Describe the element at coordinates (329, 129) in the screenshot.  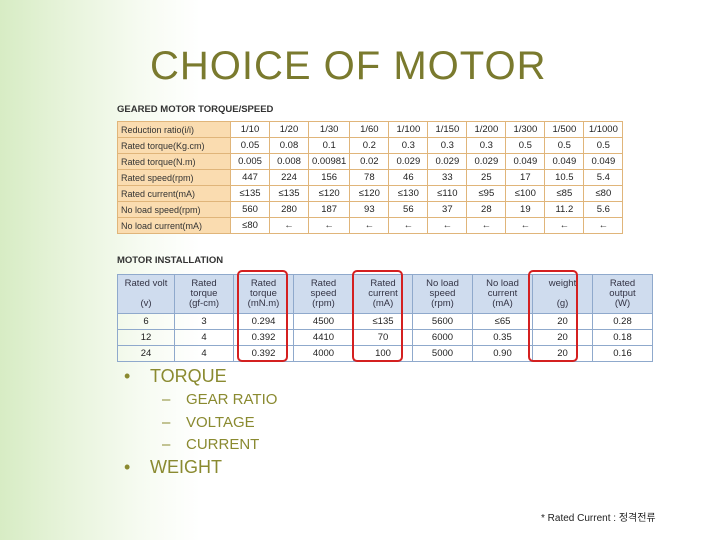
I see `table-cell: 1/30` at that location.